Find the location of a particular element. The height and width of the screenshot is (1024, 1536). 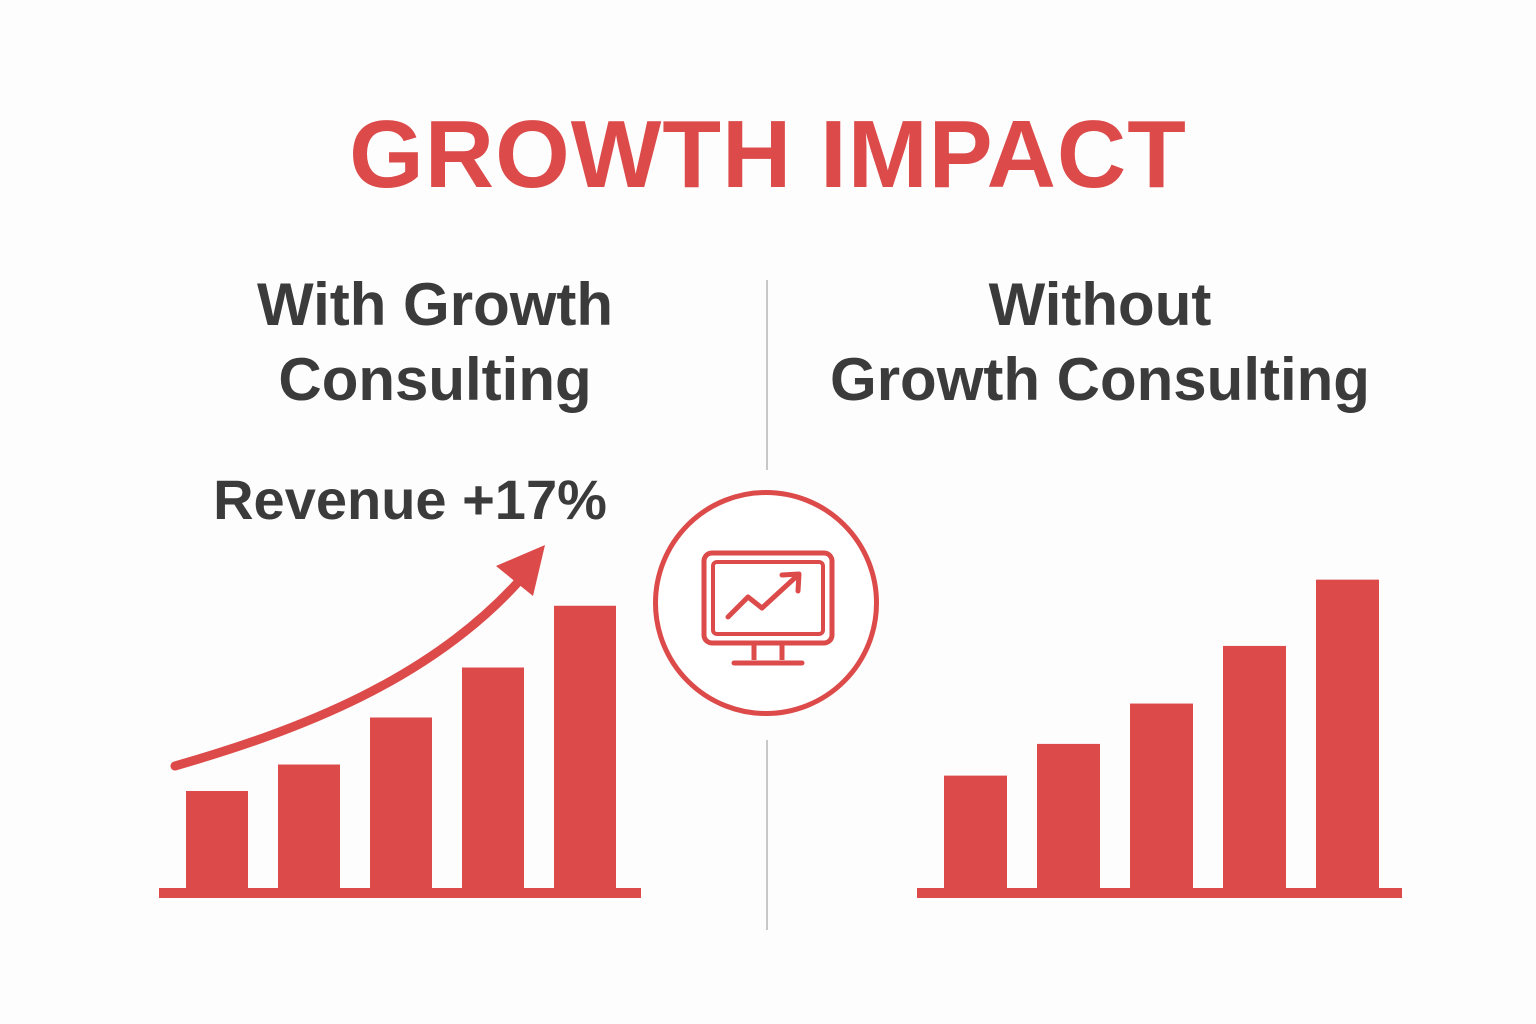

with-consulting-heading-line1: With Growth is located at coordinates (435, 304).